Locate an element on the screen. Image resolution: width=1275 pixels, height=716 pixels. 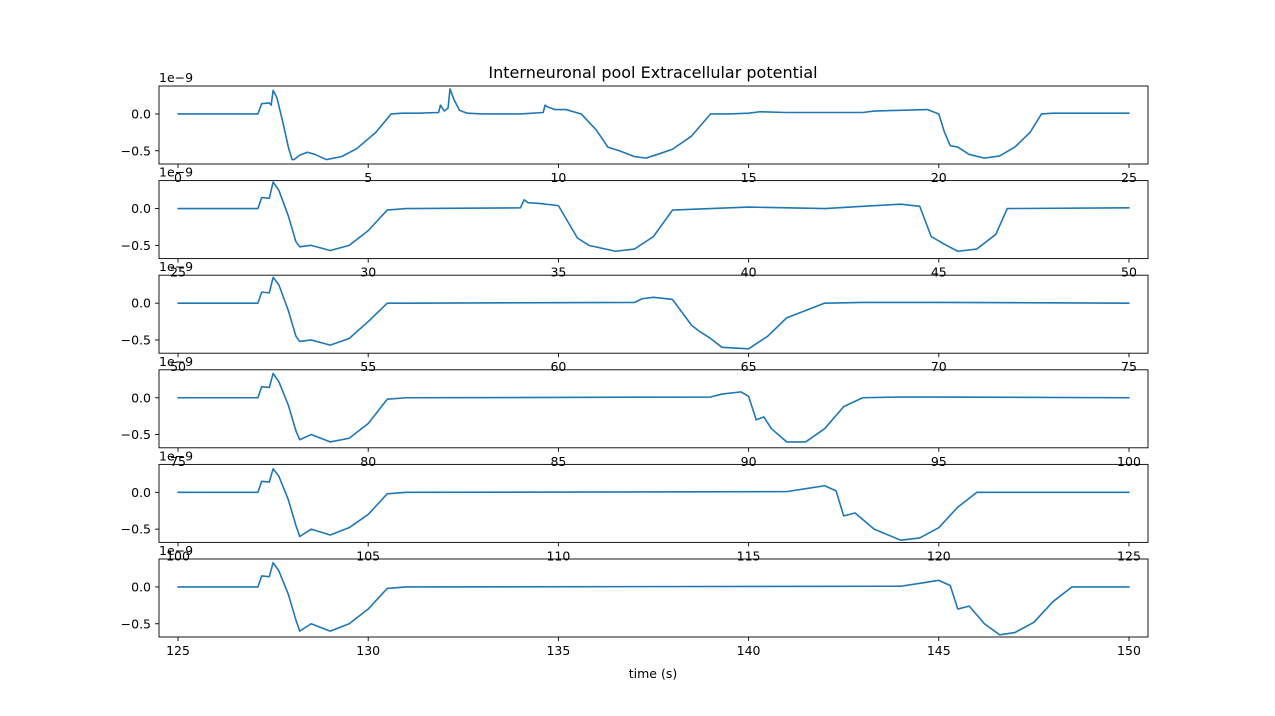
x-tick-label: 5 is located at coordinates (368, 177).